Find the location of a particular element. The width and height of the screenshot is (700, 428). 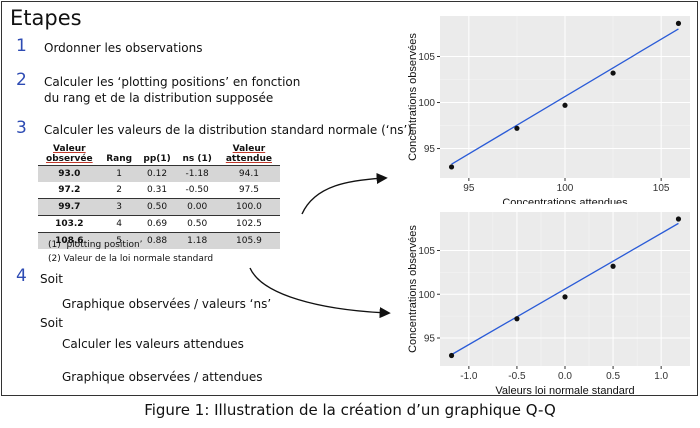

x-axis-title: Valeurs loi normale standard is located at coordinates (564, 390).